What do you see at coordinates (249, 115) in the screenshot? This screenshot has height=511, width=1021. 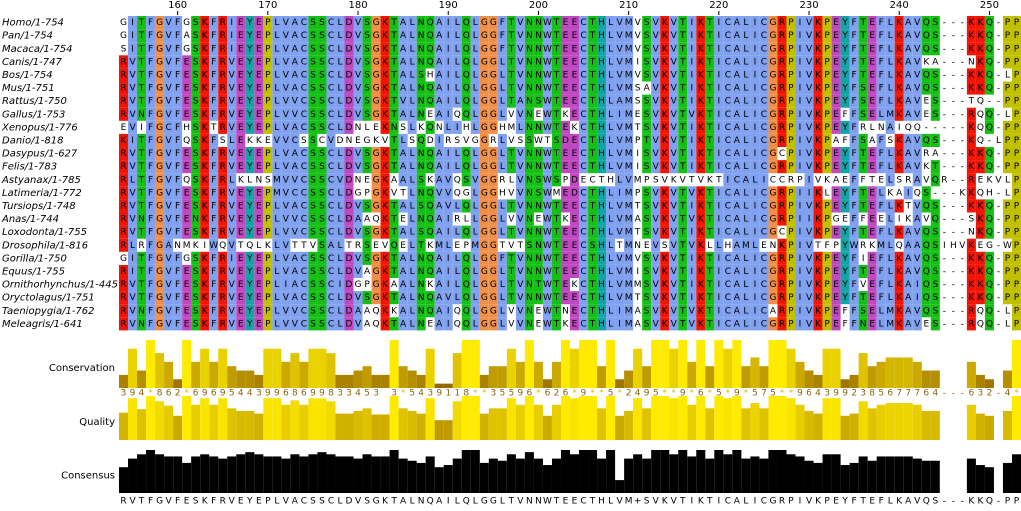 I see `residue: Y` at bounding box center [249, 115].